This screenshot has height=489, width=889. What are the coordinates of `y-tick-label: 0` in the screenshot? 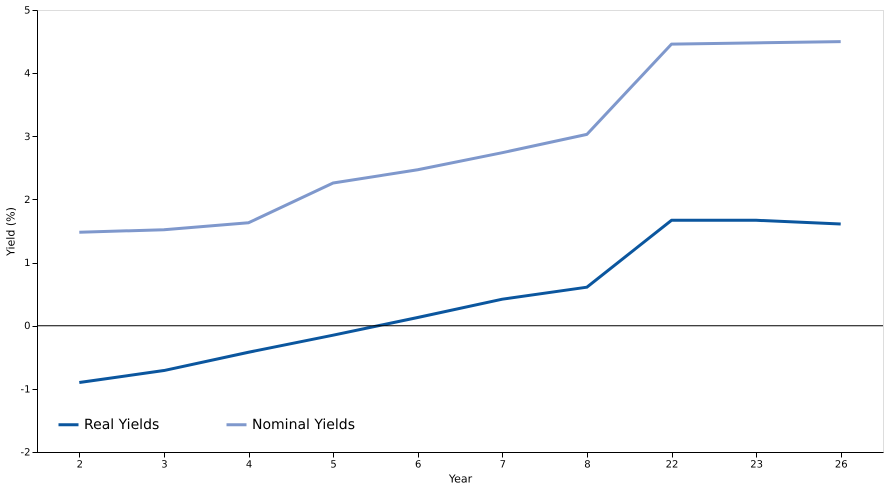 It's located at (27, 326).